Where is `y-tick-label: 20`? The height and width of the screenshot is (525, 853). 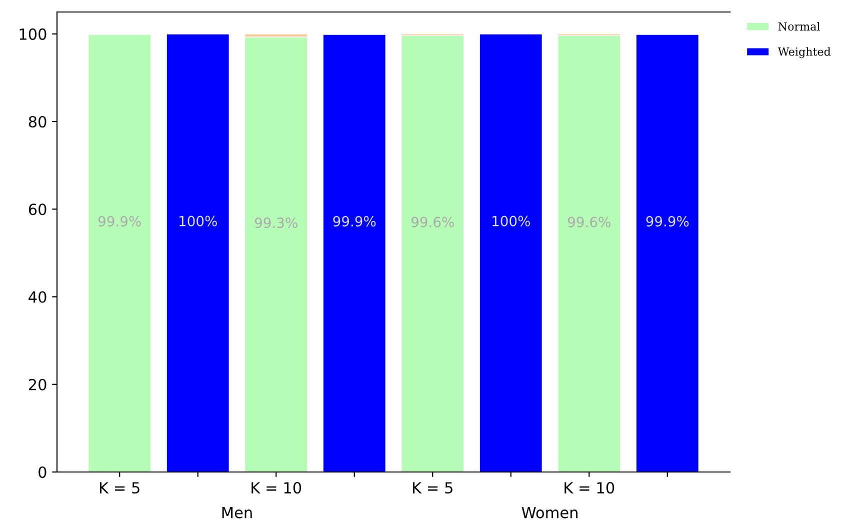 y-tick-label: 20 is located at coordinates (37, 384).